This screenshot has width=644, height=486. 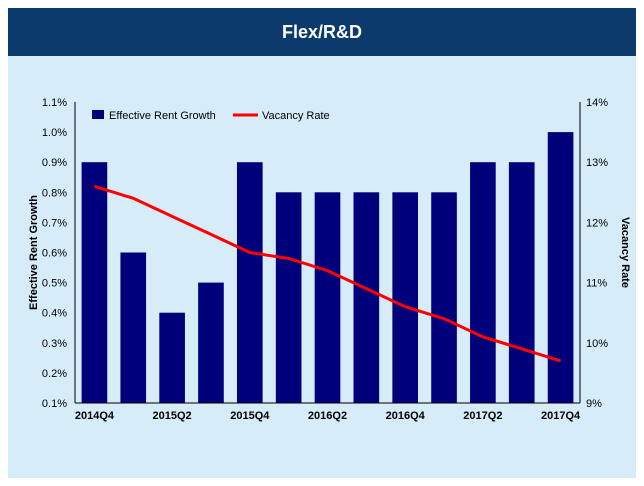 What do you see at coordinates (54, 254) in the screenshot?
I see `y-tick-label: 0.6%` at bounding box center [54, 254].